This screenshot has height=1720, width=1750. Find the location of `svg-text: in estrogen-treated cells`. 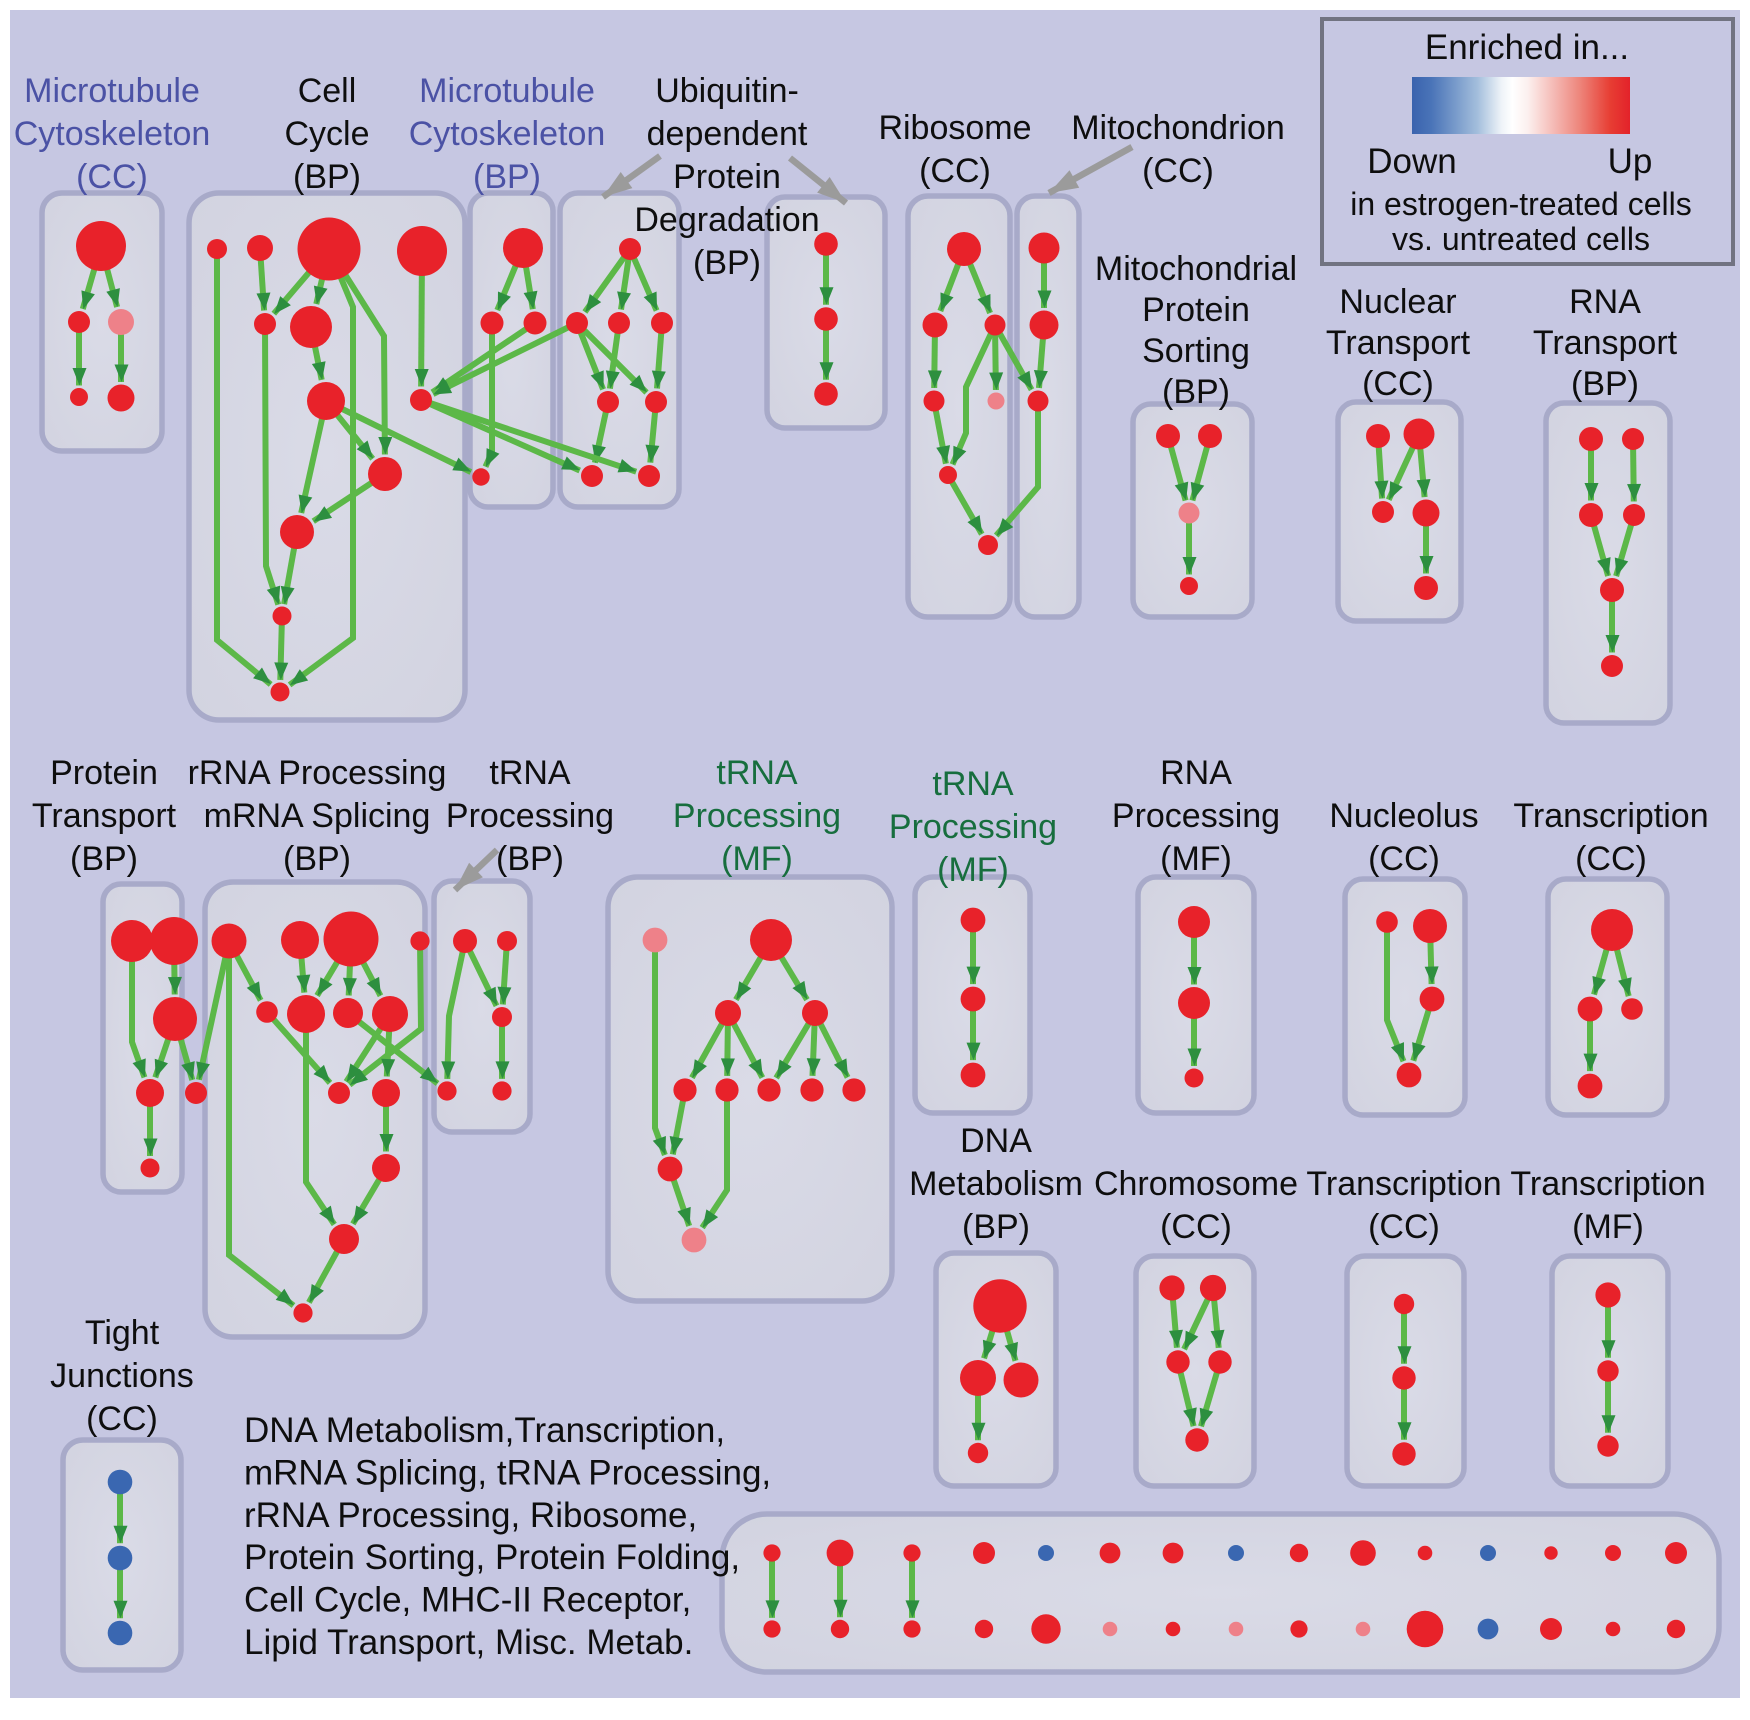

svg-text: in estrogen-treated cells is located at coordinates (1521, 204).